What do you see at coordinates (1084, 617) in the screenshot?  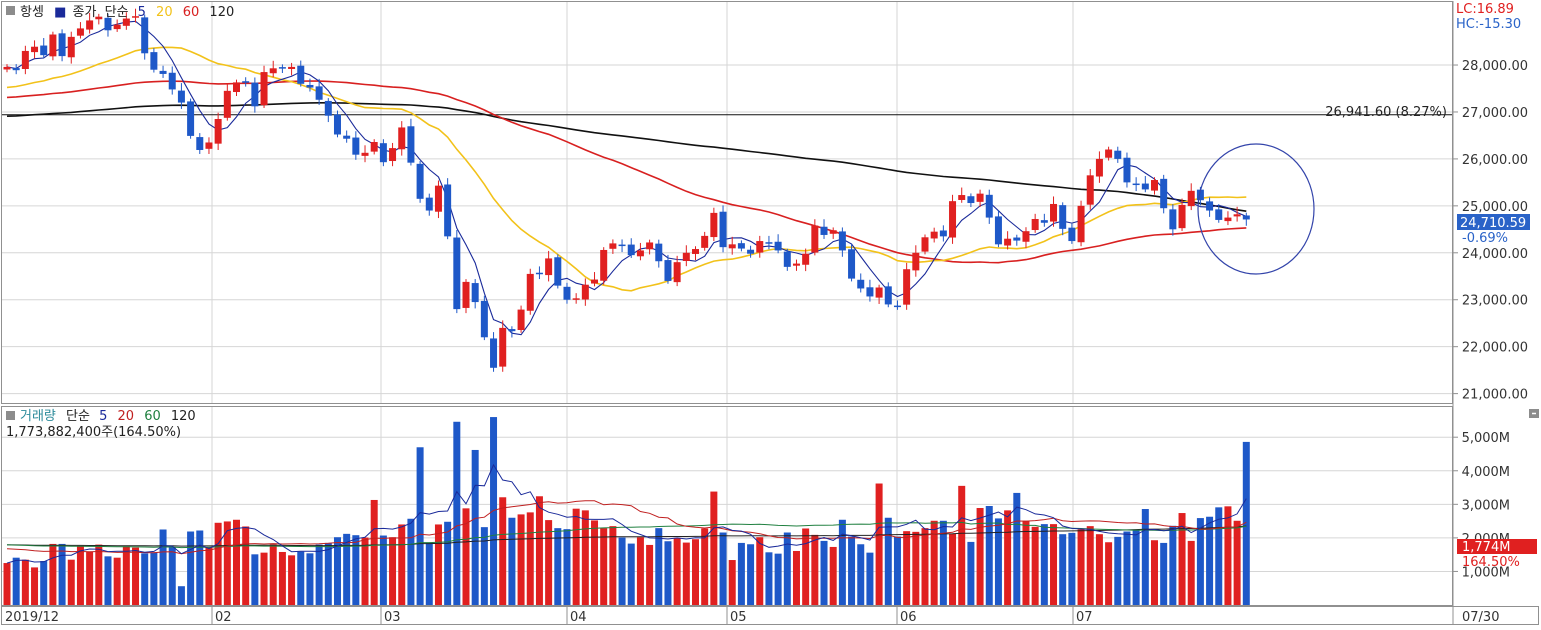 I see `date-label-jul: 07` at bounding box center [1084, 617].